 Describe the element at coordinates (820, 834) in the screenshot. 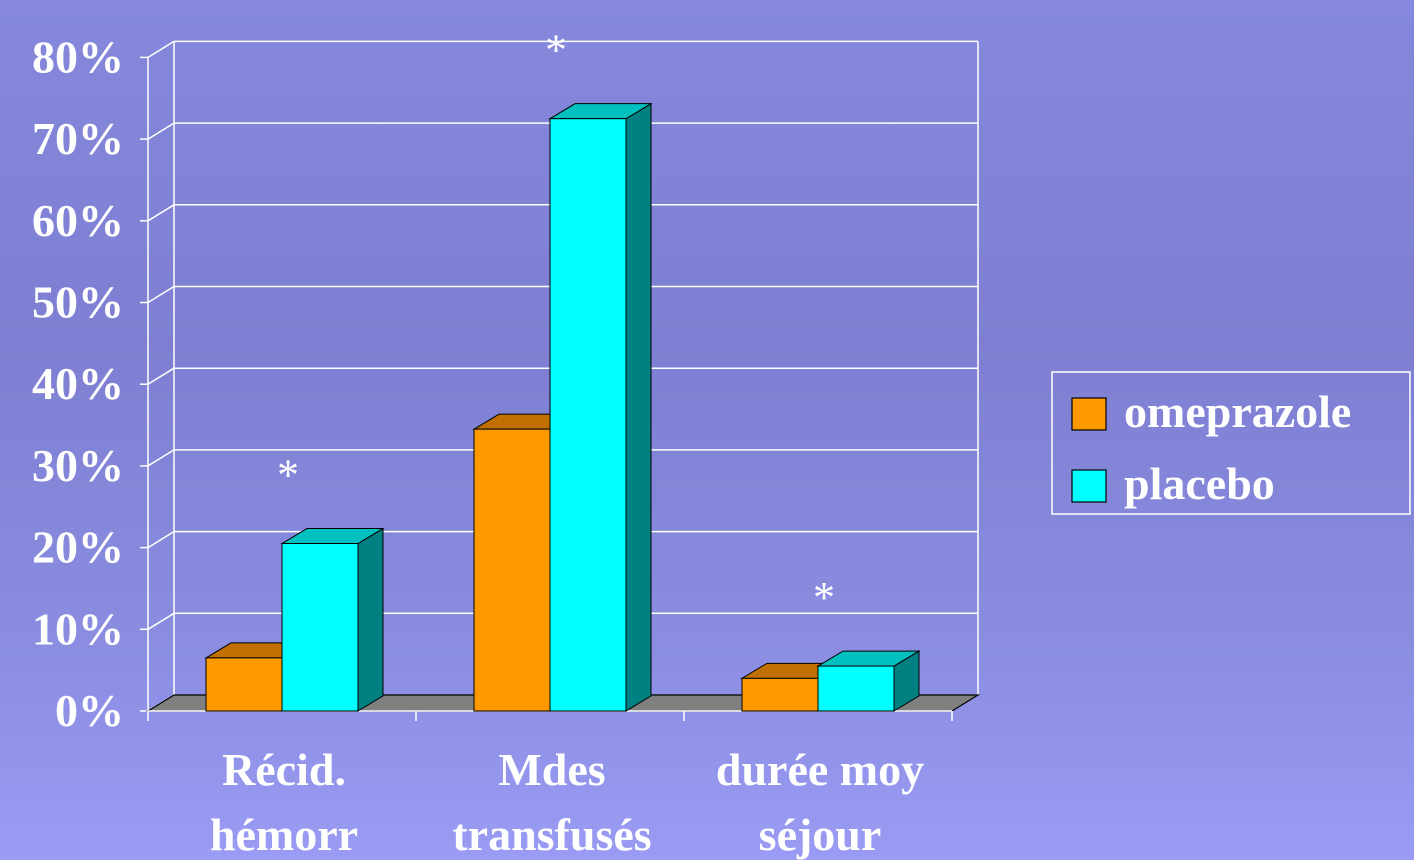

I see `category-label-line2: séjour` at that location.